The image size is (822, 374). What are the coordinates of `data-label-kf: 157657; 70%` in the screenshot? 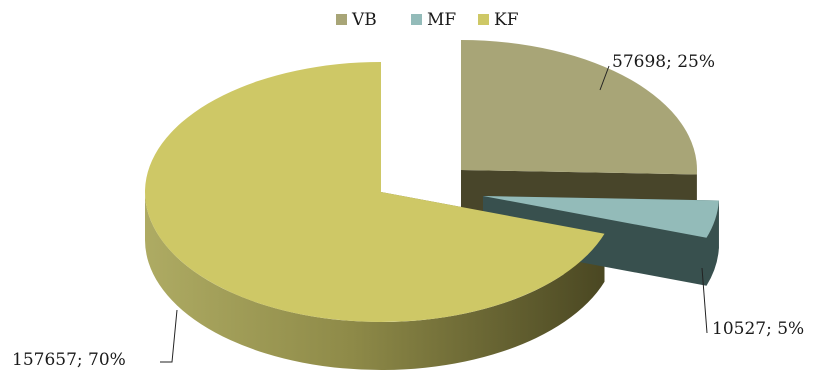 It's located at (69, 360).